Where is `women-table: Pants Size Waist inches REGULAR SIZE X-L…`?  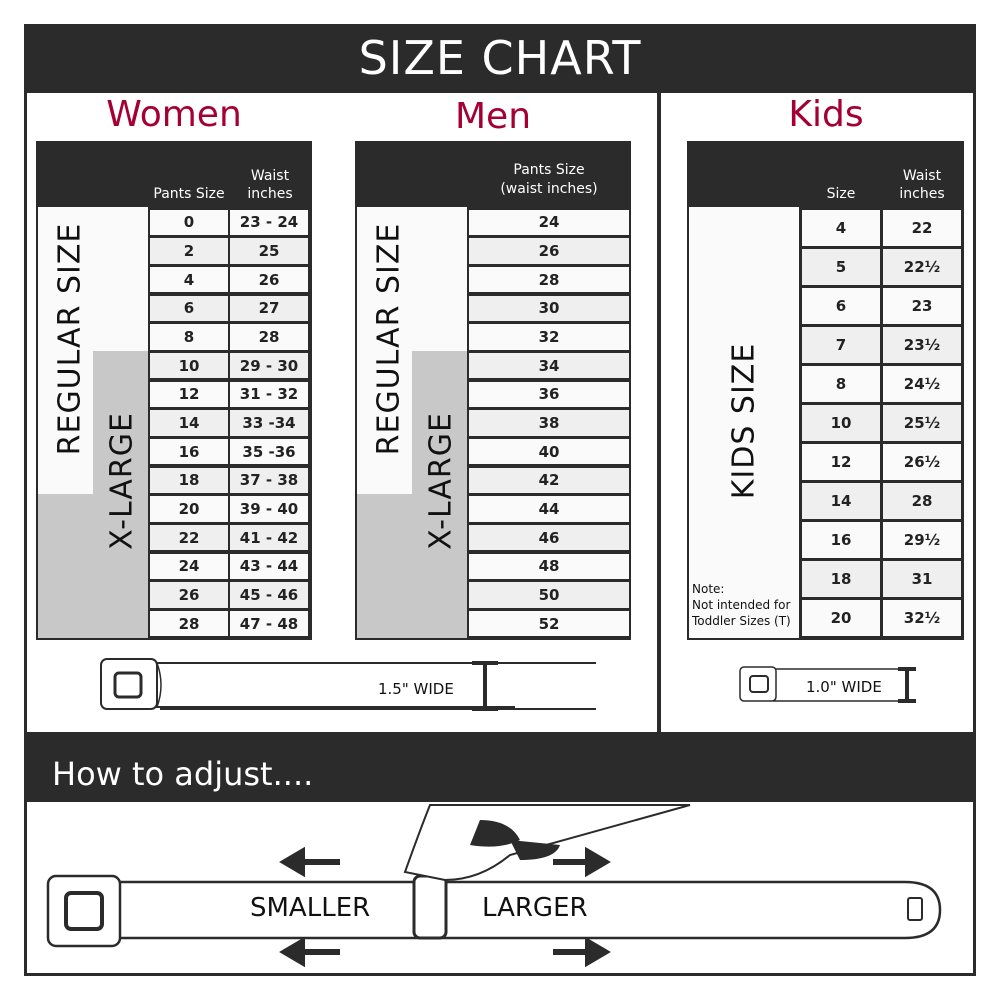
women-table: Pants Size Waist inches REGULAR SIZE X-L… is located at coordinates (174, 390).